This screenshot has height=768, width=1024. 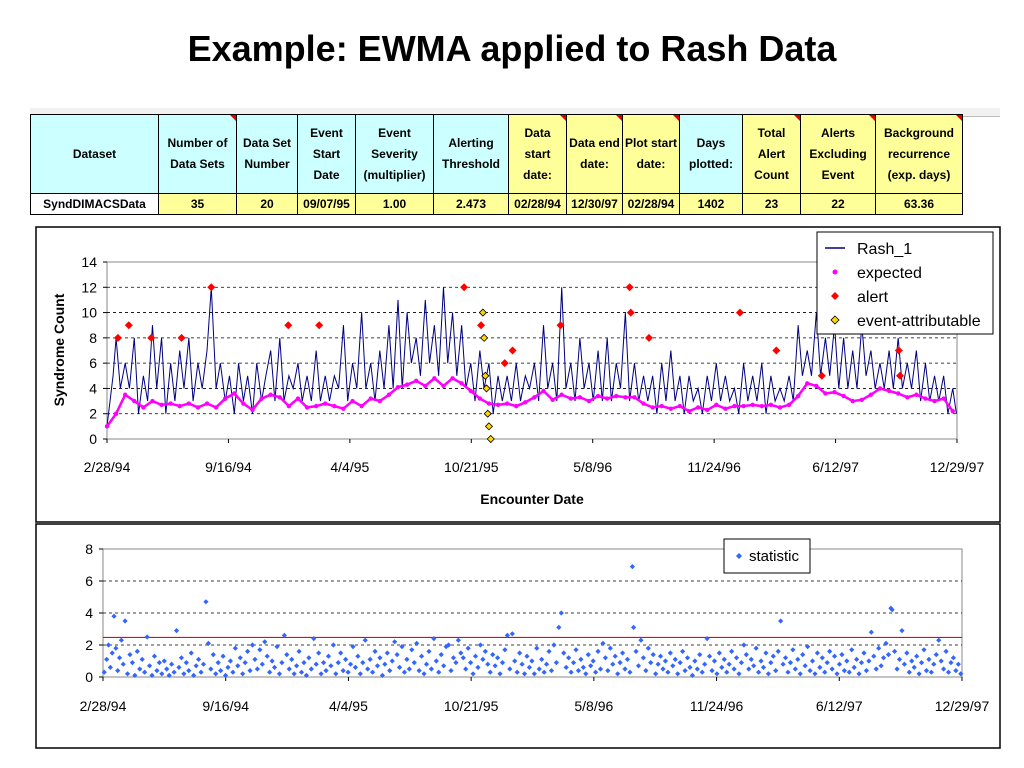 I want to click on legend-marker-event, so click(x=835, y=320).